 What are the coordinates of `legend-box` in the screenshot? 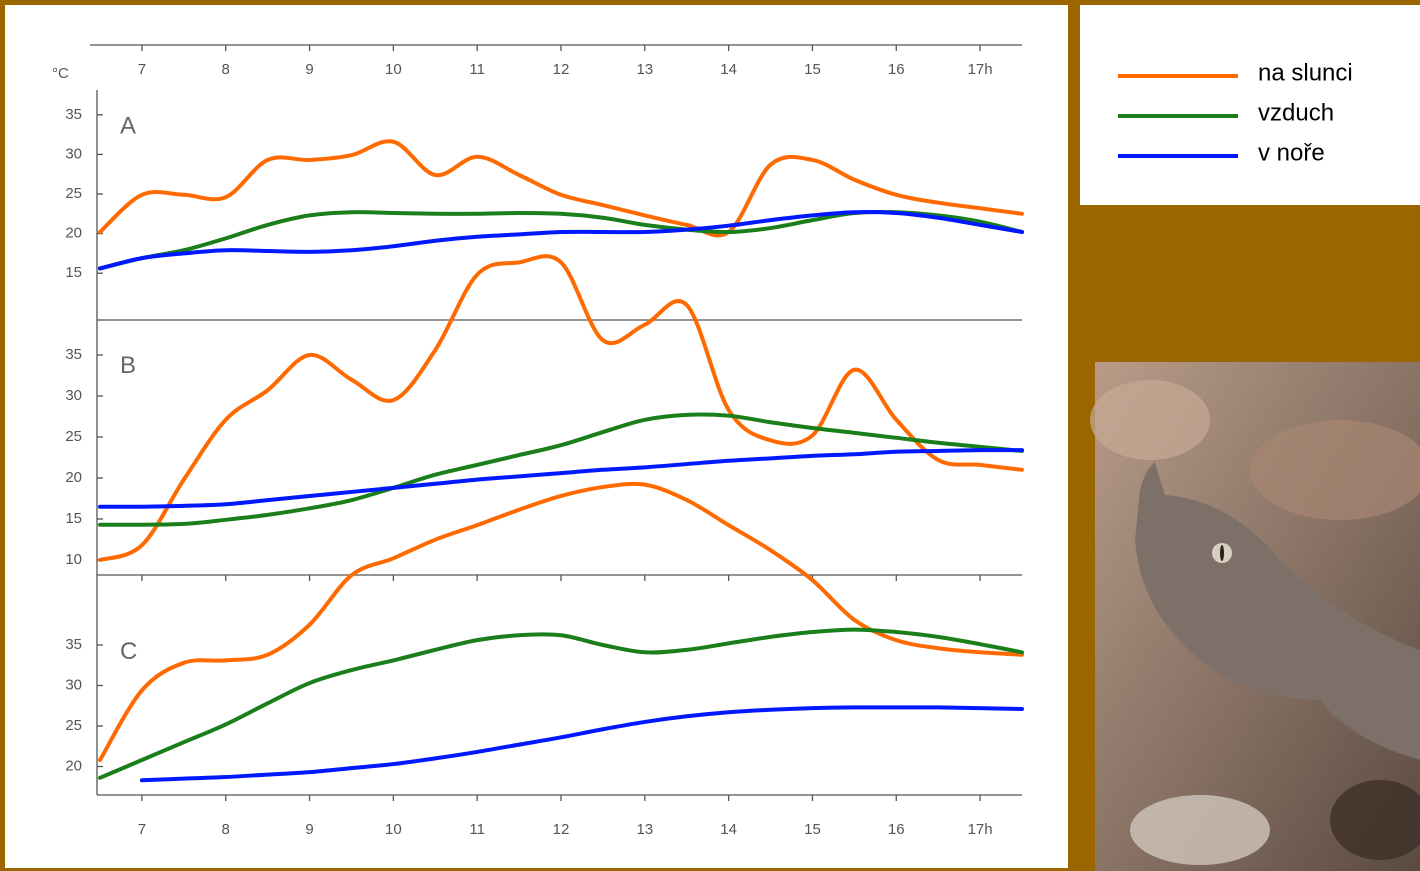 It's located at (1250, 105).